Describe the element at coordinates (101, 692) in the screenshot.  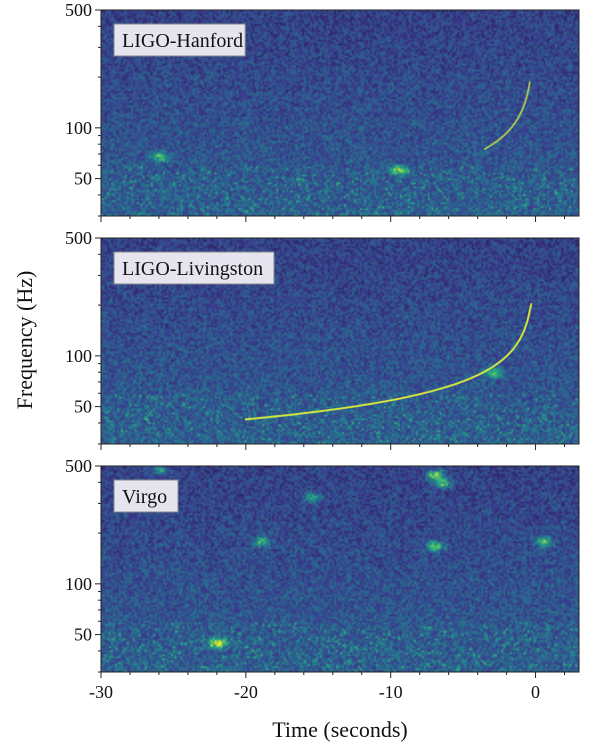
I see `x-tick-label: -30` at that location.